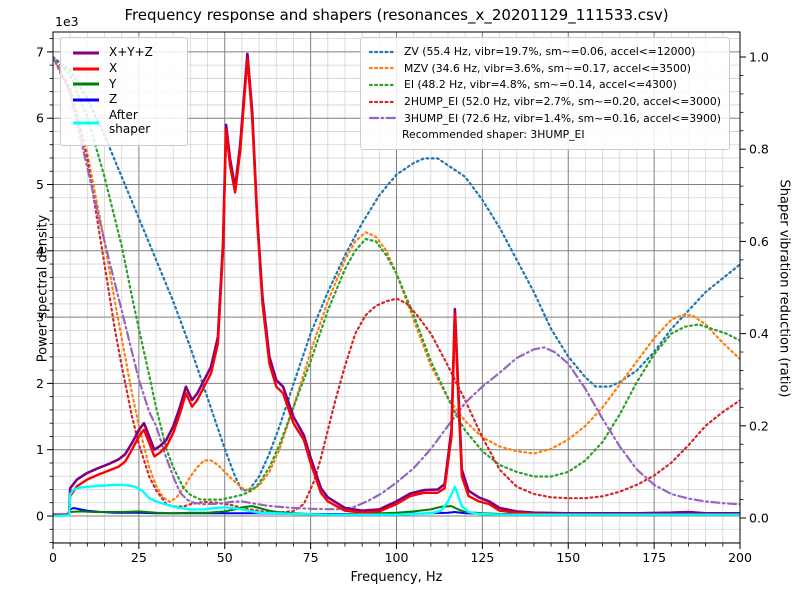  Describe the element at coordinates (759, 57) in the screenshot. I see `right-tick-label: 1.0` at that location.